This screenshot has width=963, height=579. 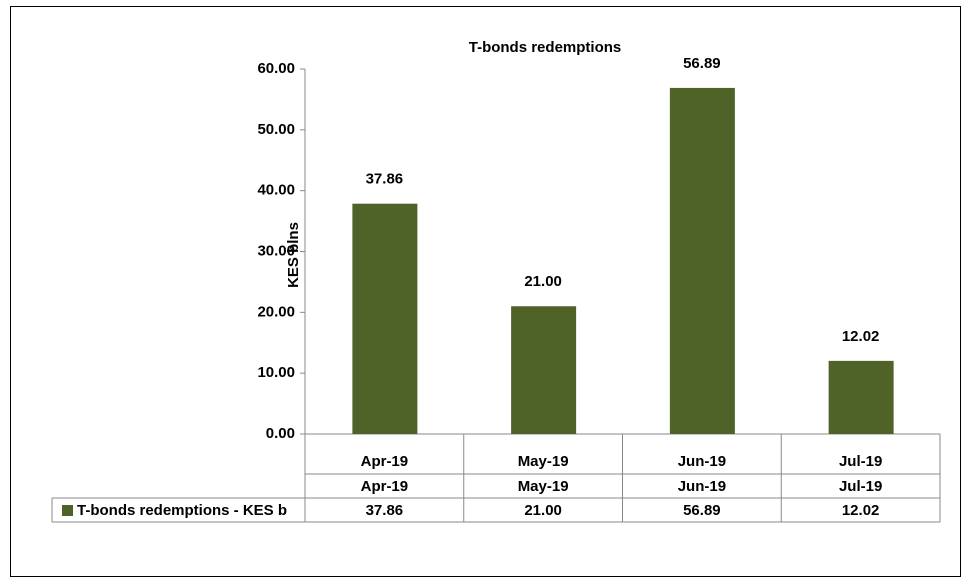 I want to click on legend-label: T-bonds redemptions - KES b, so click(x=182, y=510).